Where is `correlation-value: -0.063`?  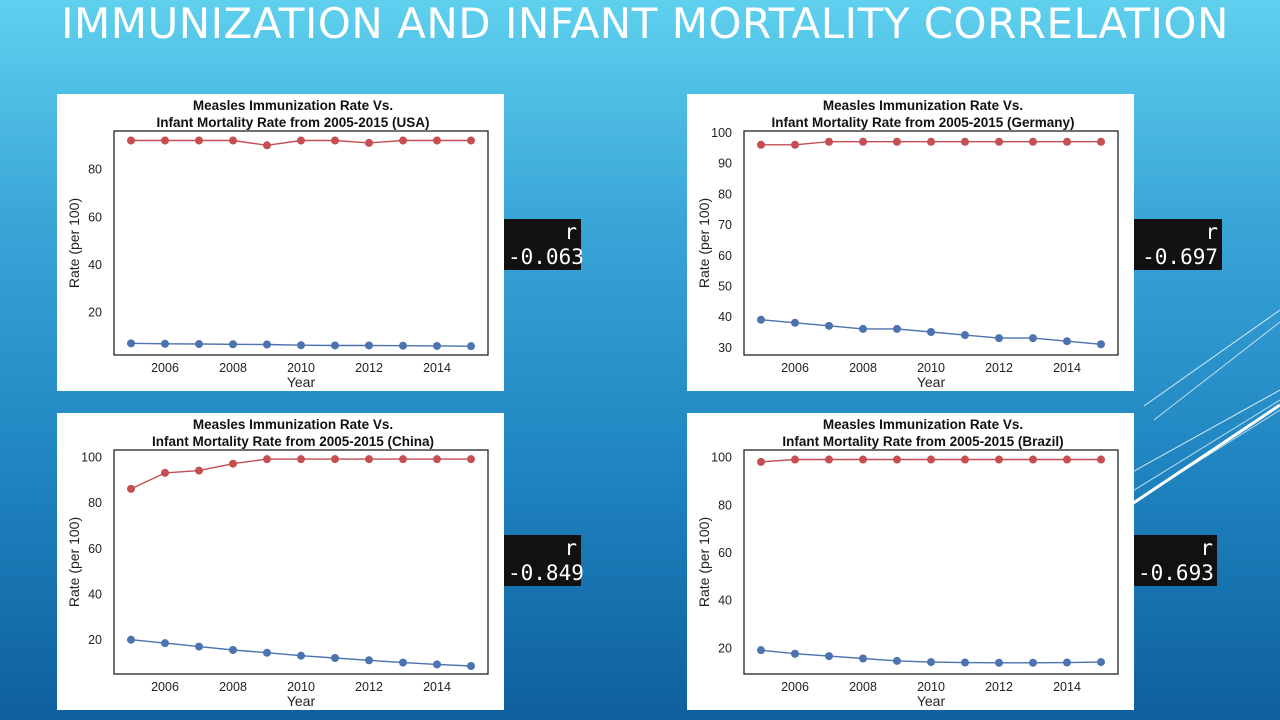 correlation-value: -0.063 is located at coordinates (546, 257).